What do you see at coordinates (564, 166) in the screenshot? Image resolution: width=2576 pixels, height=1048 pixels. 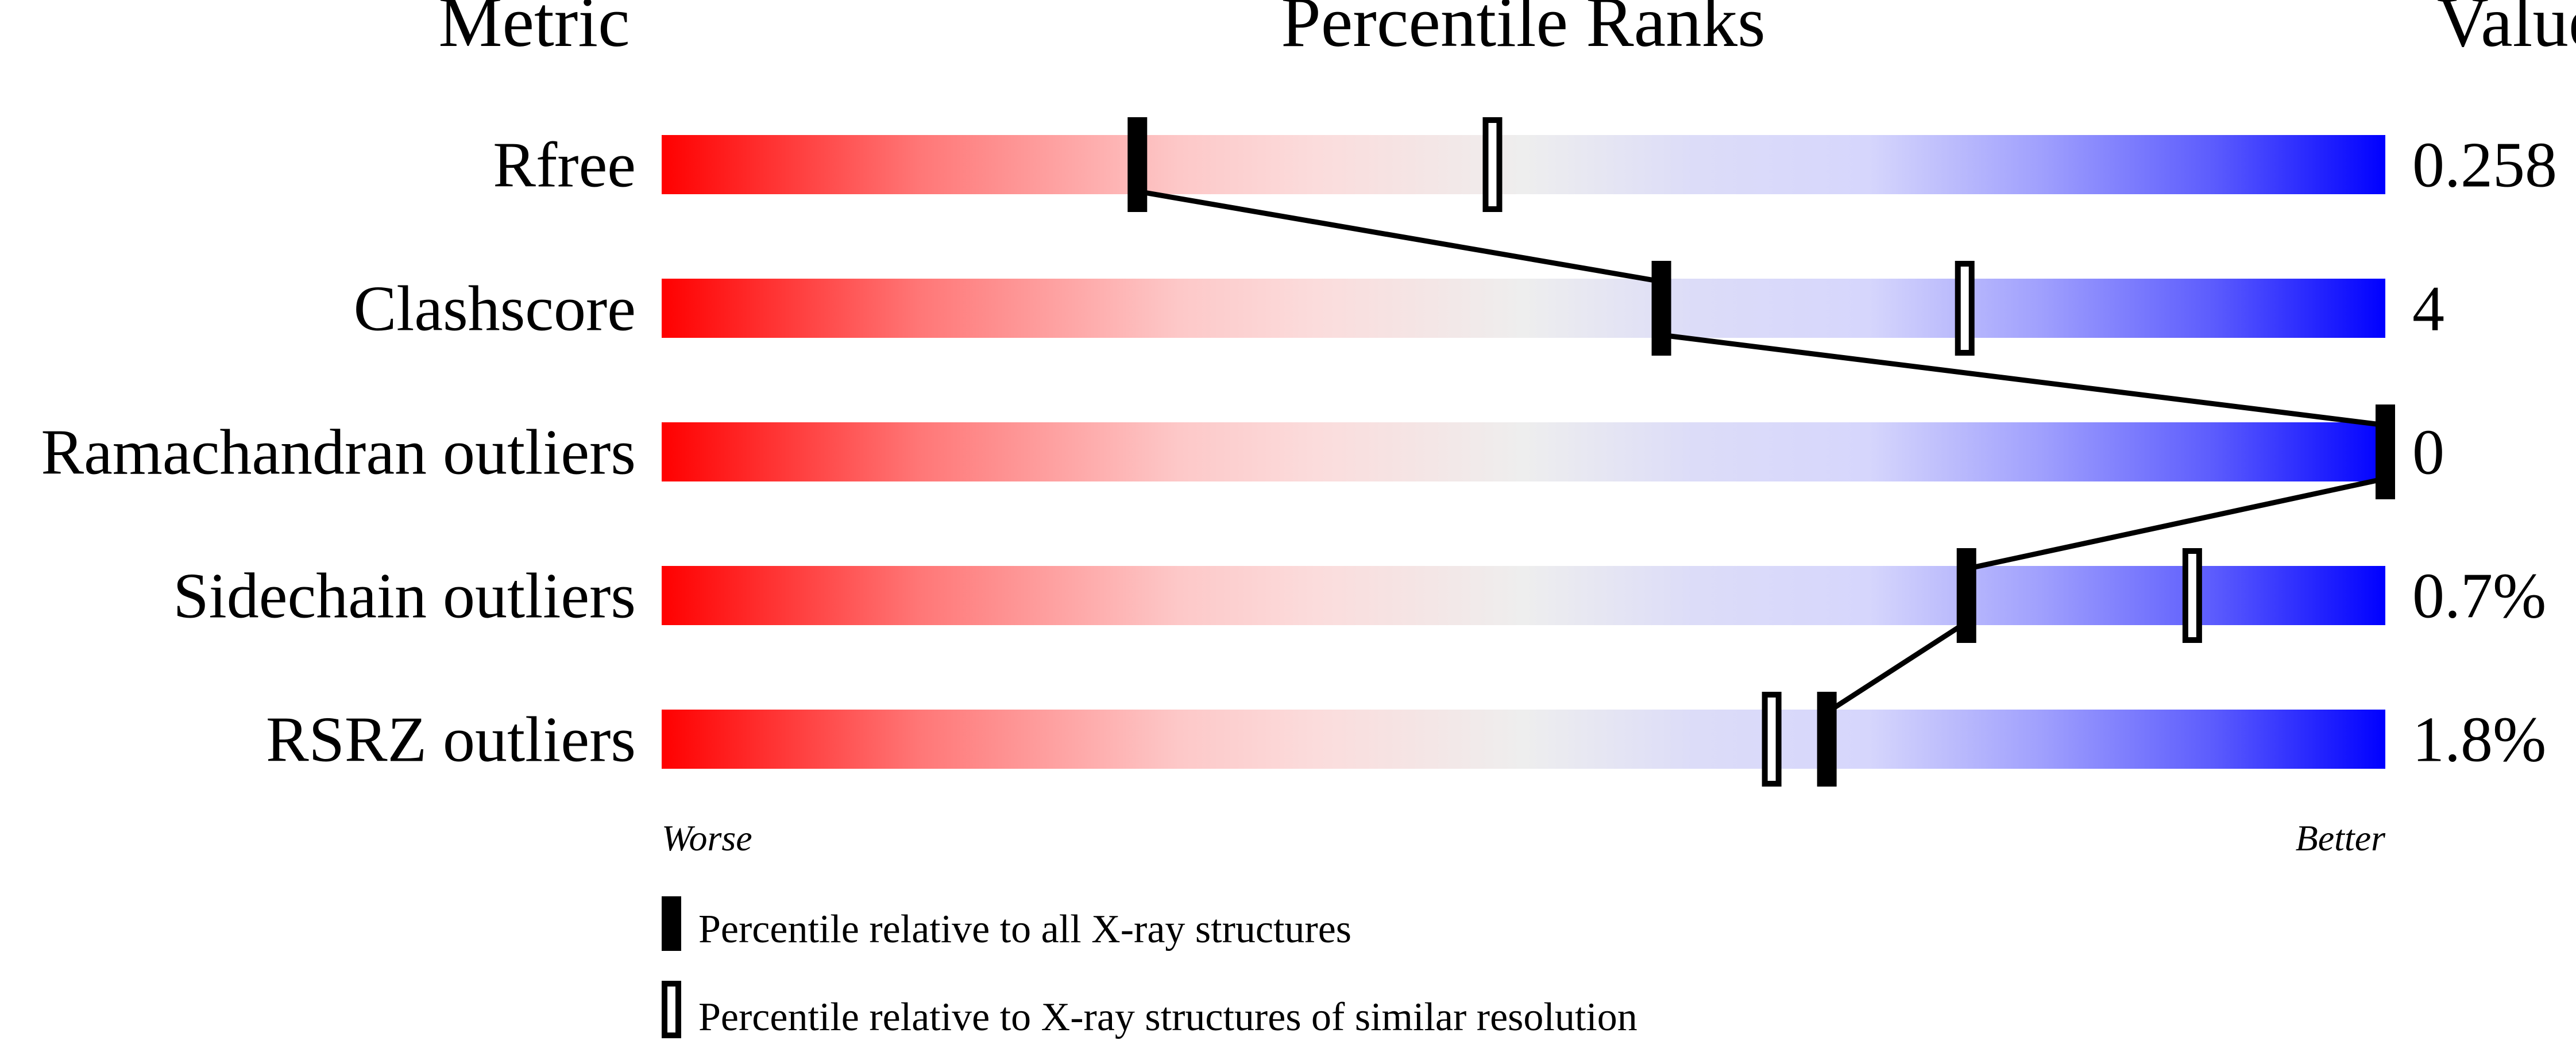 I see `metric-label: Rfree` at bounding box center [564, 166].